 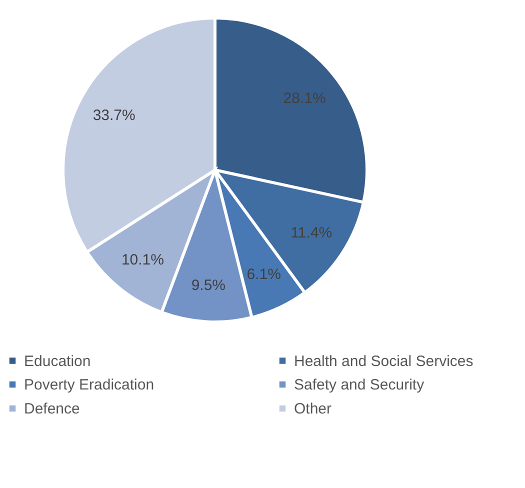 What do you see at coordinates (89, 385) in the screenshot?
I see `legend-label: Poverty Eradication` at bounding box center [89, 385].